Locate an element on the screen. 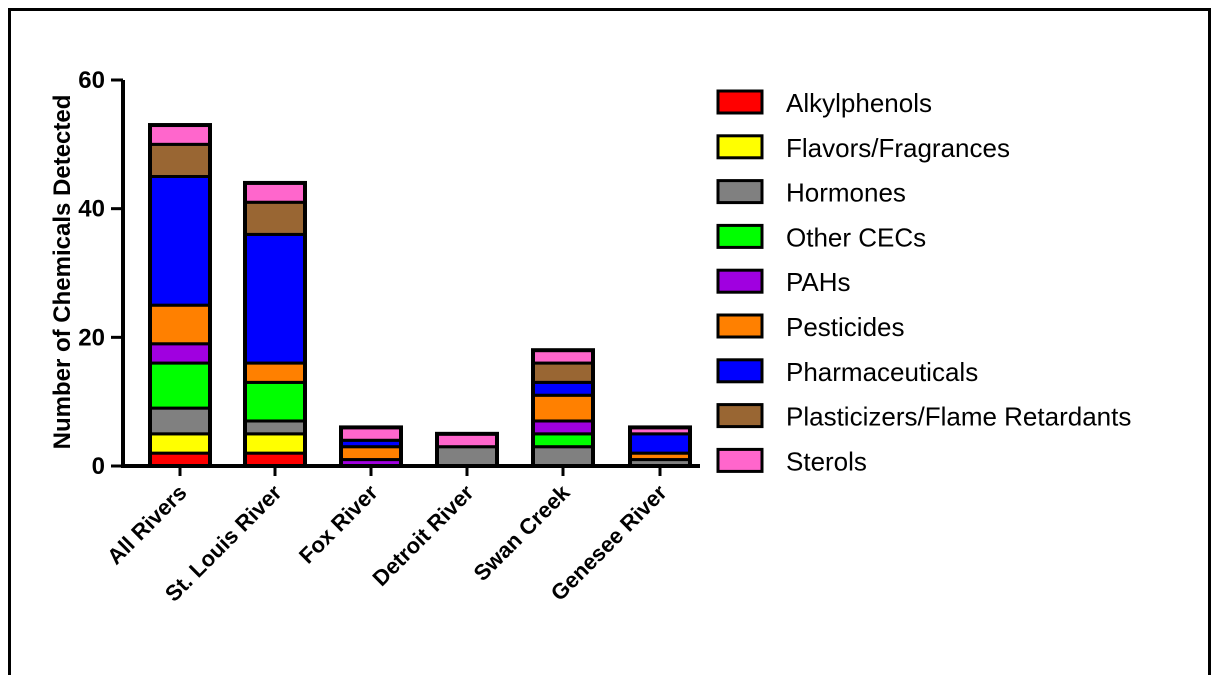 The image size is (1219, 675). bar-segment-st-louis-river-plasticizers-flame-retardants is located at coordinates (275, 218).